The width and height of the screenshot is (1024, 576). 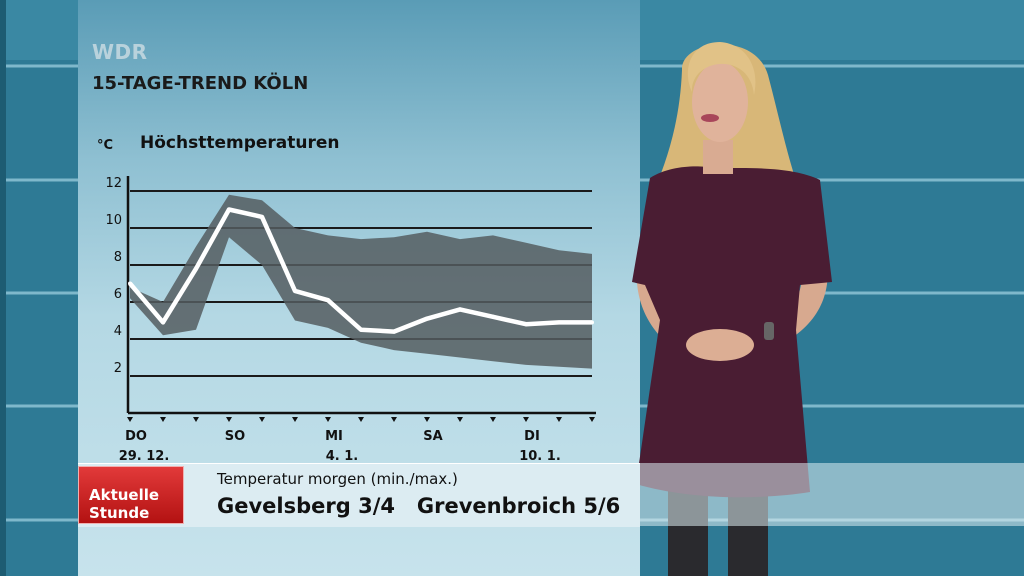 I want to click on uncertainty-band, so click(x=361, y=281).